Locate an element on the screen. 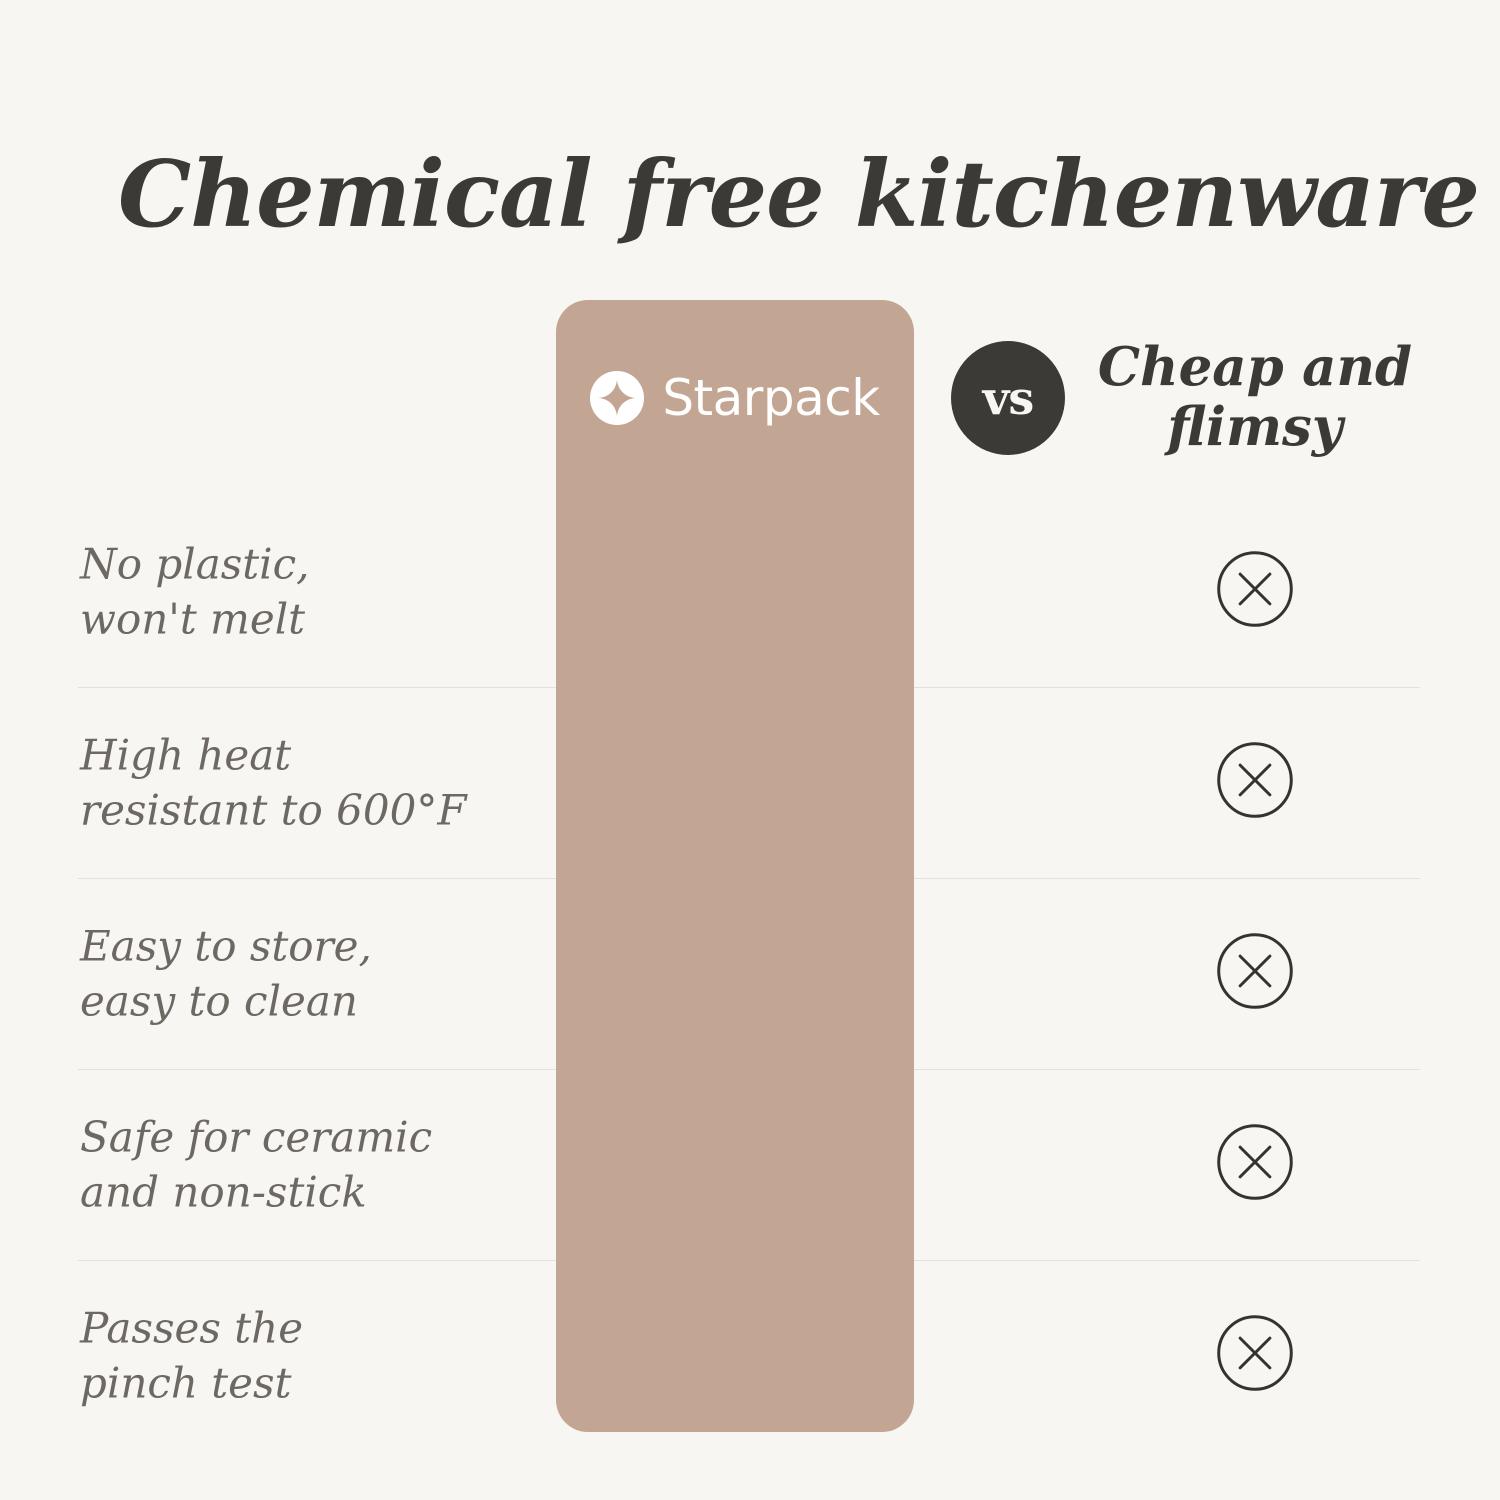 The width and height of the screenshot is (1500, 1500). competitor-header-line-2: flimsy is located at coordinates (1255, 426).